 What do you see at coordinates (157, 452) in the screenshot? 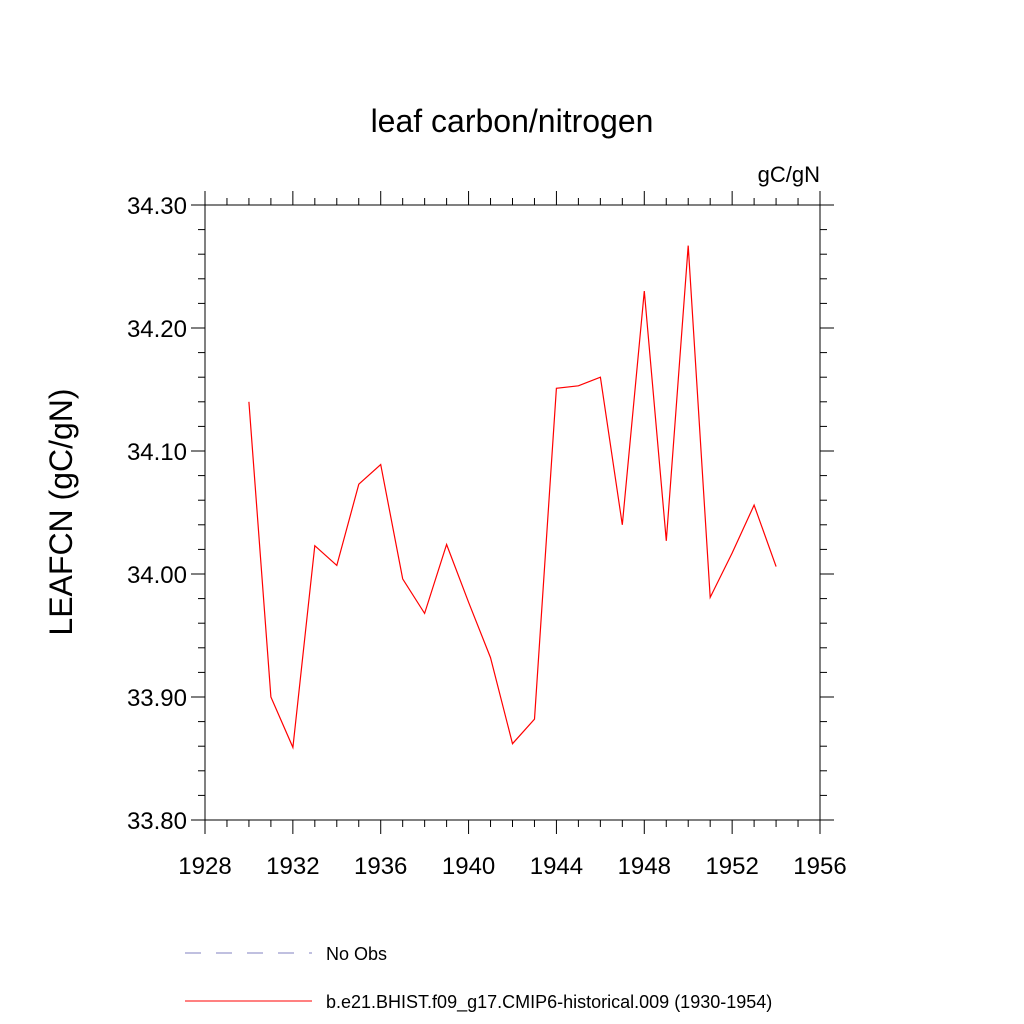
I see `y-tick-label: 34.10` at bounding box center [157, 452].